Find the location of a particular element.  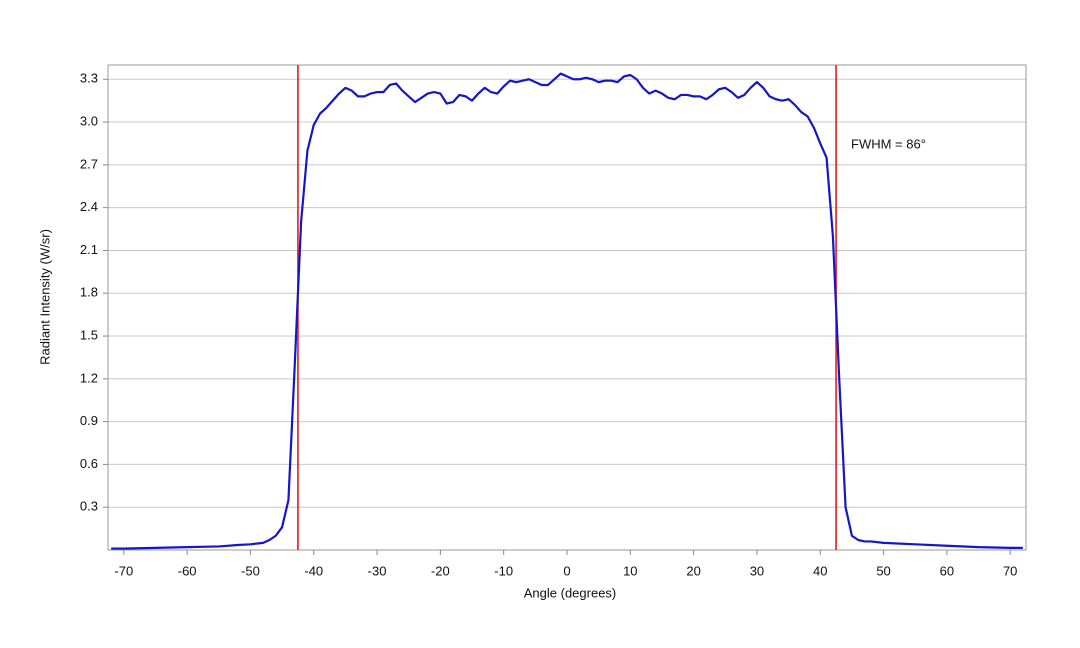

x-tick-label: -30 is located at coordinates (377, 570).